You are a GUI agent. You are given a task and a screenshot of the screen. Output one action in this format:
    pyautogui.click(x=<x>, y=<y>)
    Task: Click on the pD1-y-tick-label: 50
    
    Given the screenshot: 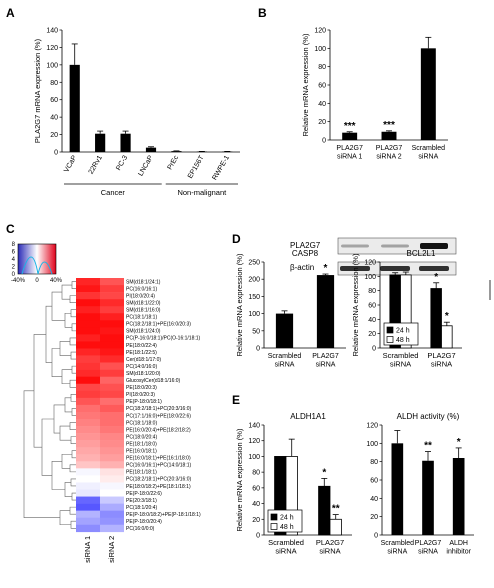 What is the action you would take?
    pyautogui.click(x=256, y=331)
    